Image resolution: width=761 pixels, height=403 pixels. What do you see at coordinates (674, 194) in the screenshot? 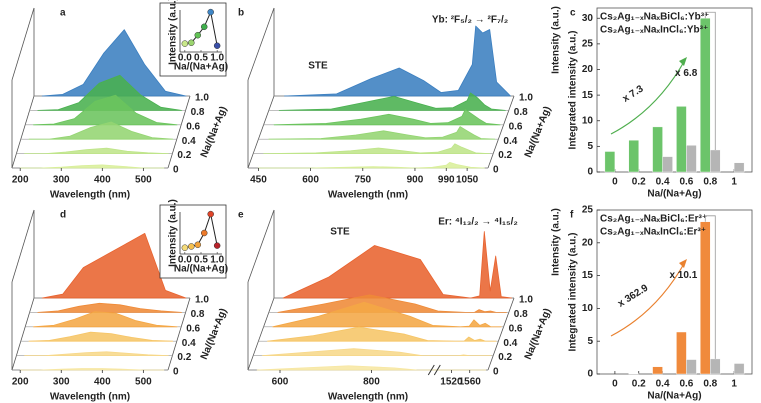
I see `x-axis-label: Na/(Na+Ag)` at bounding box center [674, 194].